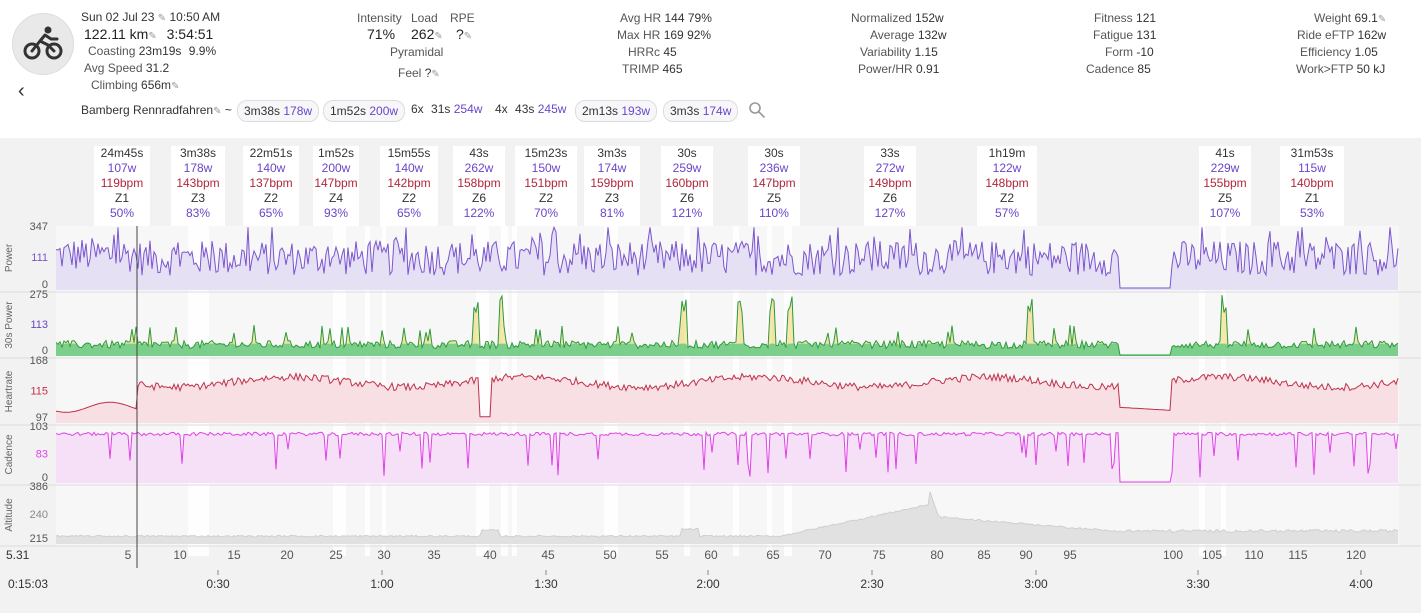  What do you see at coordinates (419, 73) in the screenshot?
I see `feel-row: Feel ?✎` at bounding box center [419, 73].